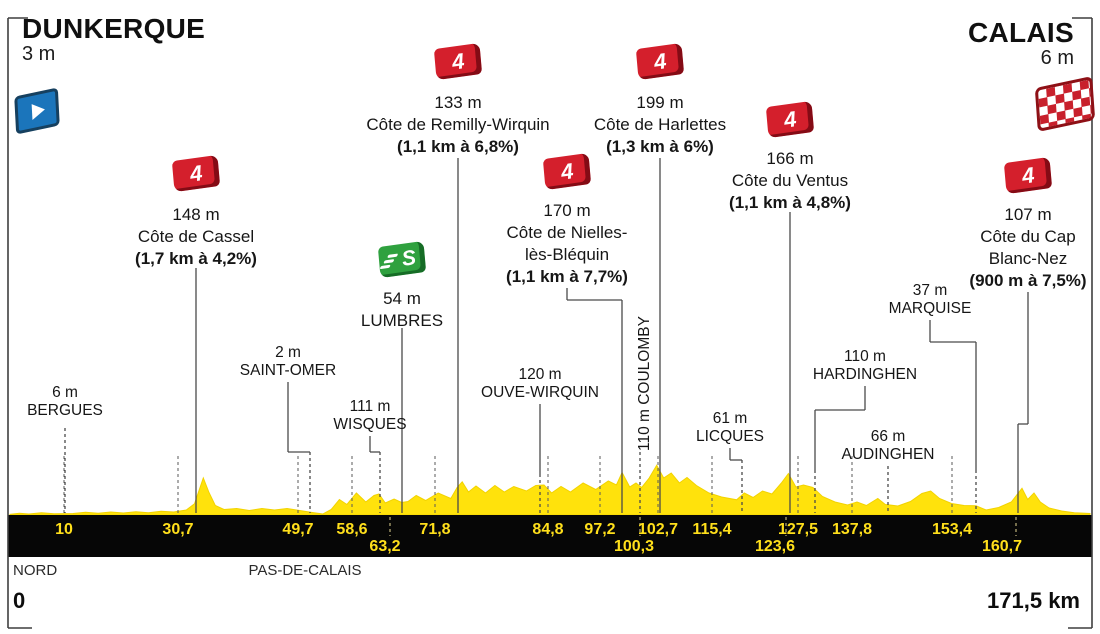 This screenshot has width=1100, height=634. I want to click on town-altitude: 111 m, so click(370, 406).